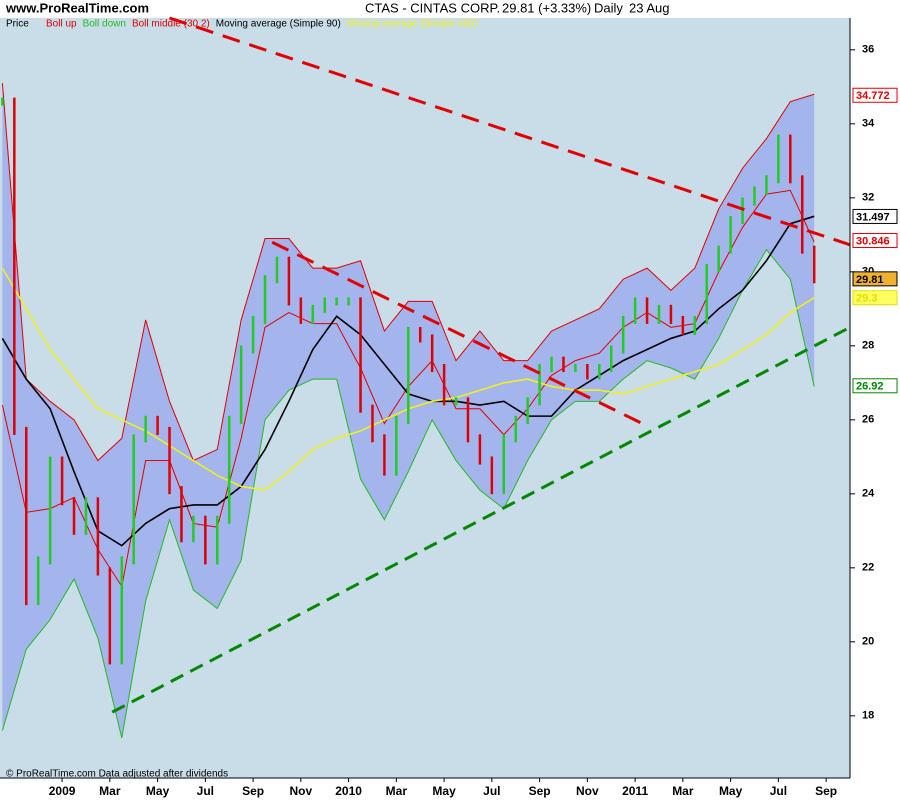 The height and width of the screenshot is (805, 900). Describe the element at coordinates (61, 24) in the screenshot. I see `legend-entry: Boll up` at that location.